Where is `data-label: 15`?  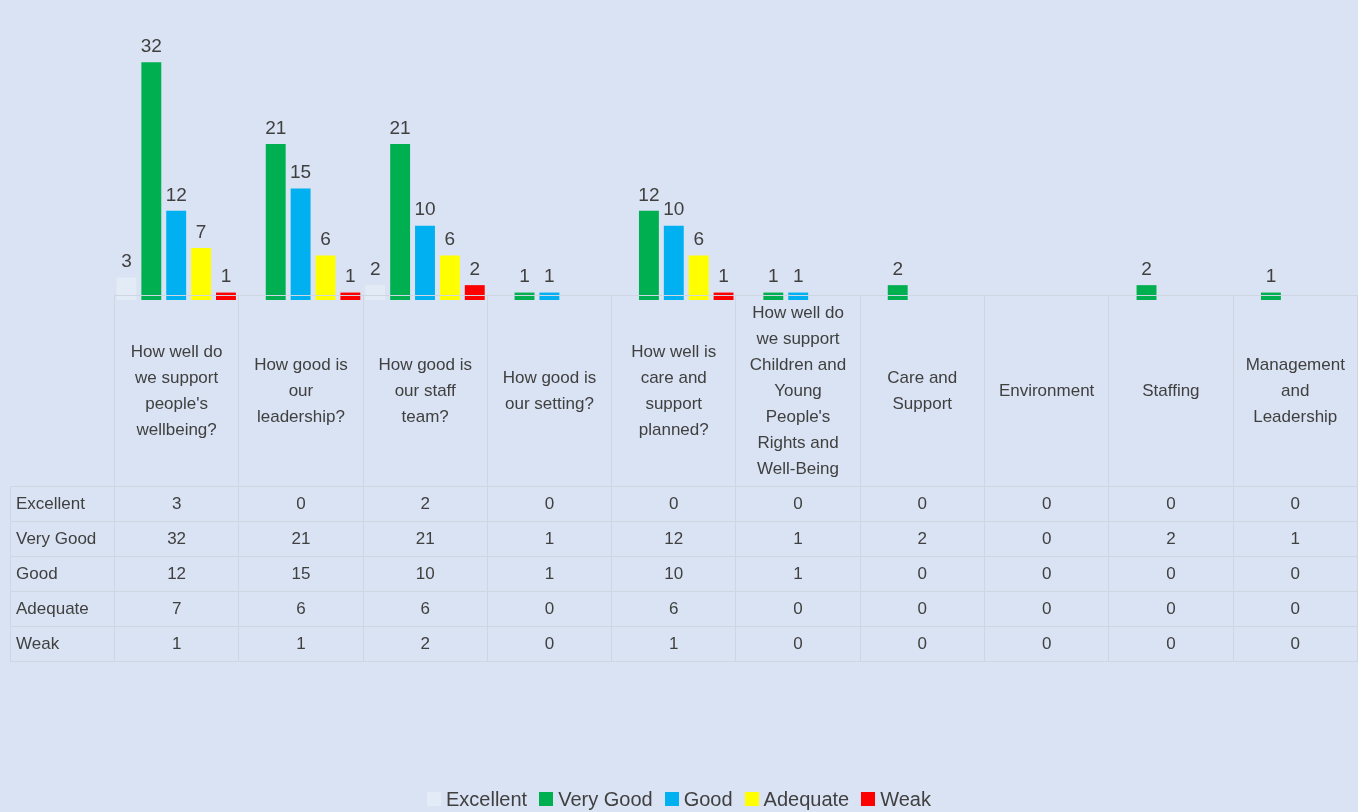 data-label: 15 is located at coordinates (301, 574).